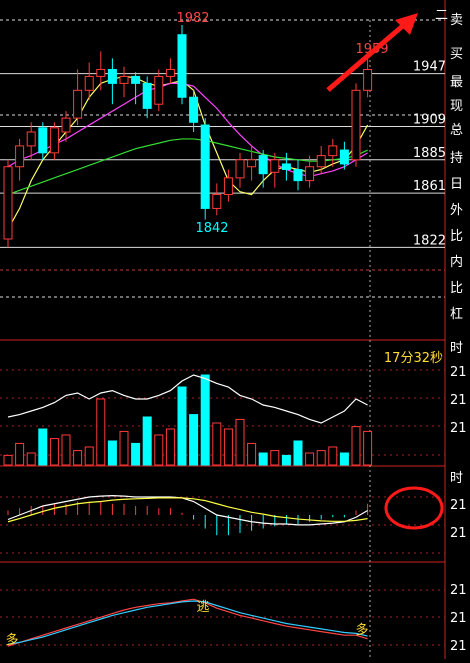 This screenshot has height=663, width=470. What do you see at coordinates (429, 240) in the screenshot?
I see `price-tick-label: 1822` at bounding box center [429, 240].